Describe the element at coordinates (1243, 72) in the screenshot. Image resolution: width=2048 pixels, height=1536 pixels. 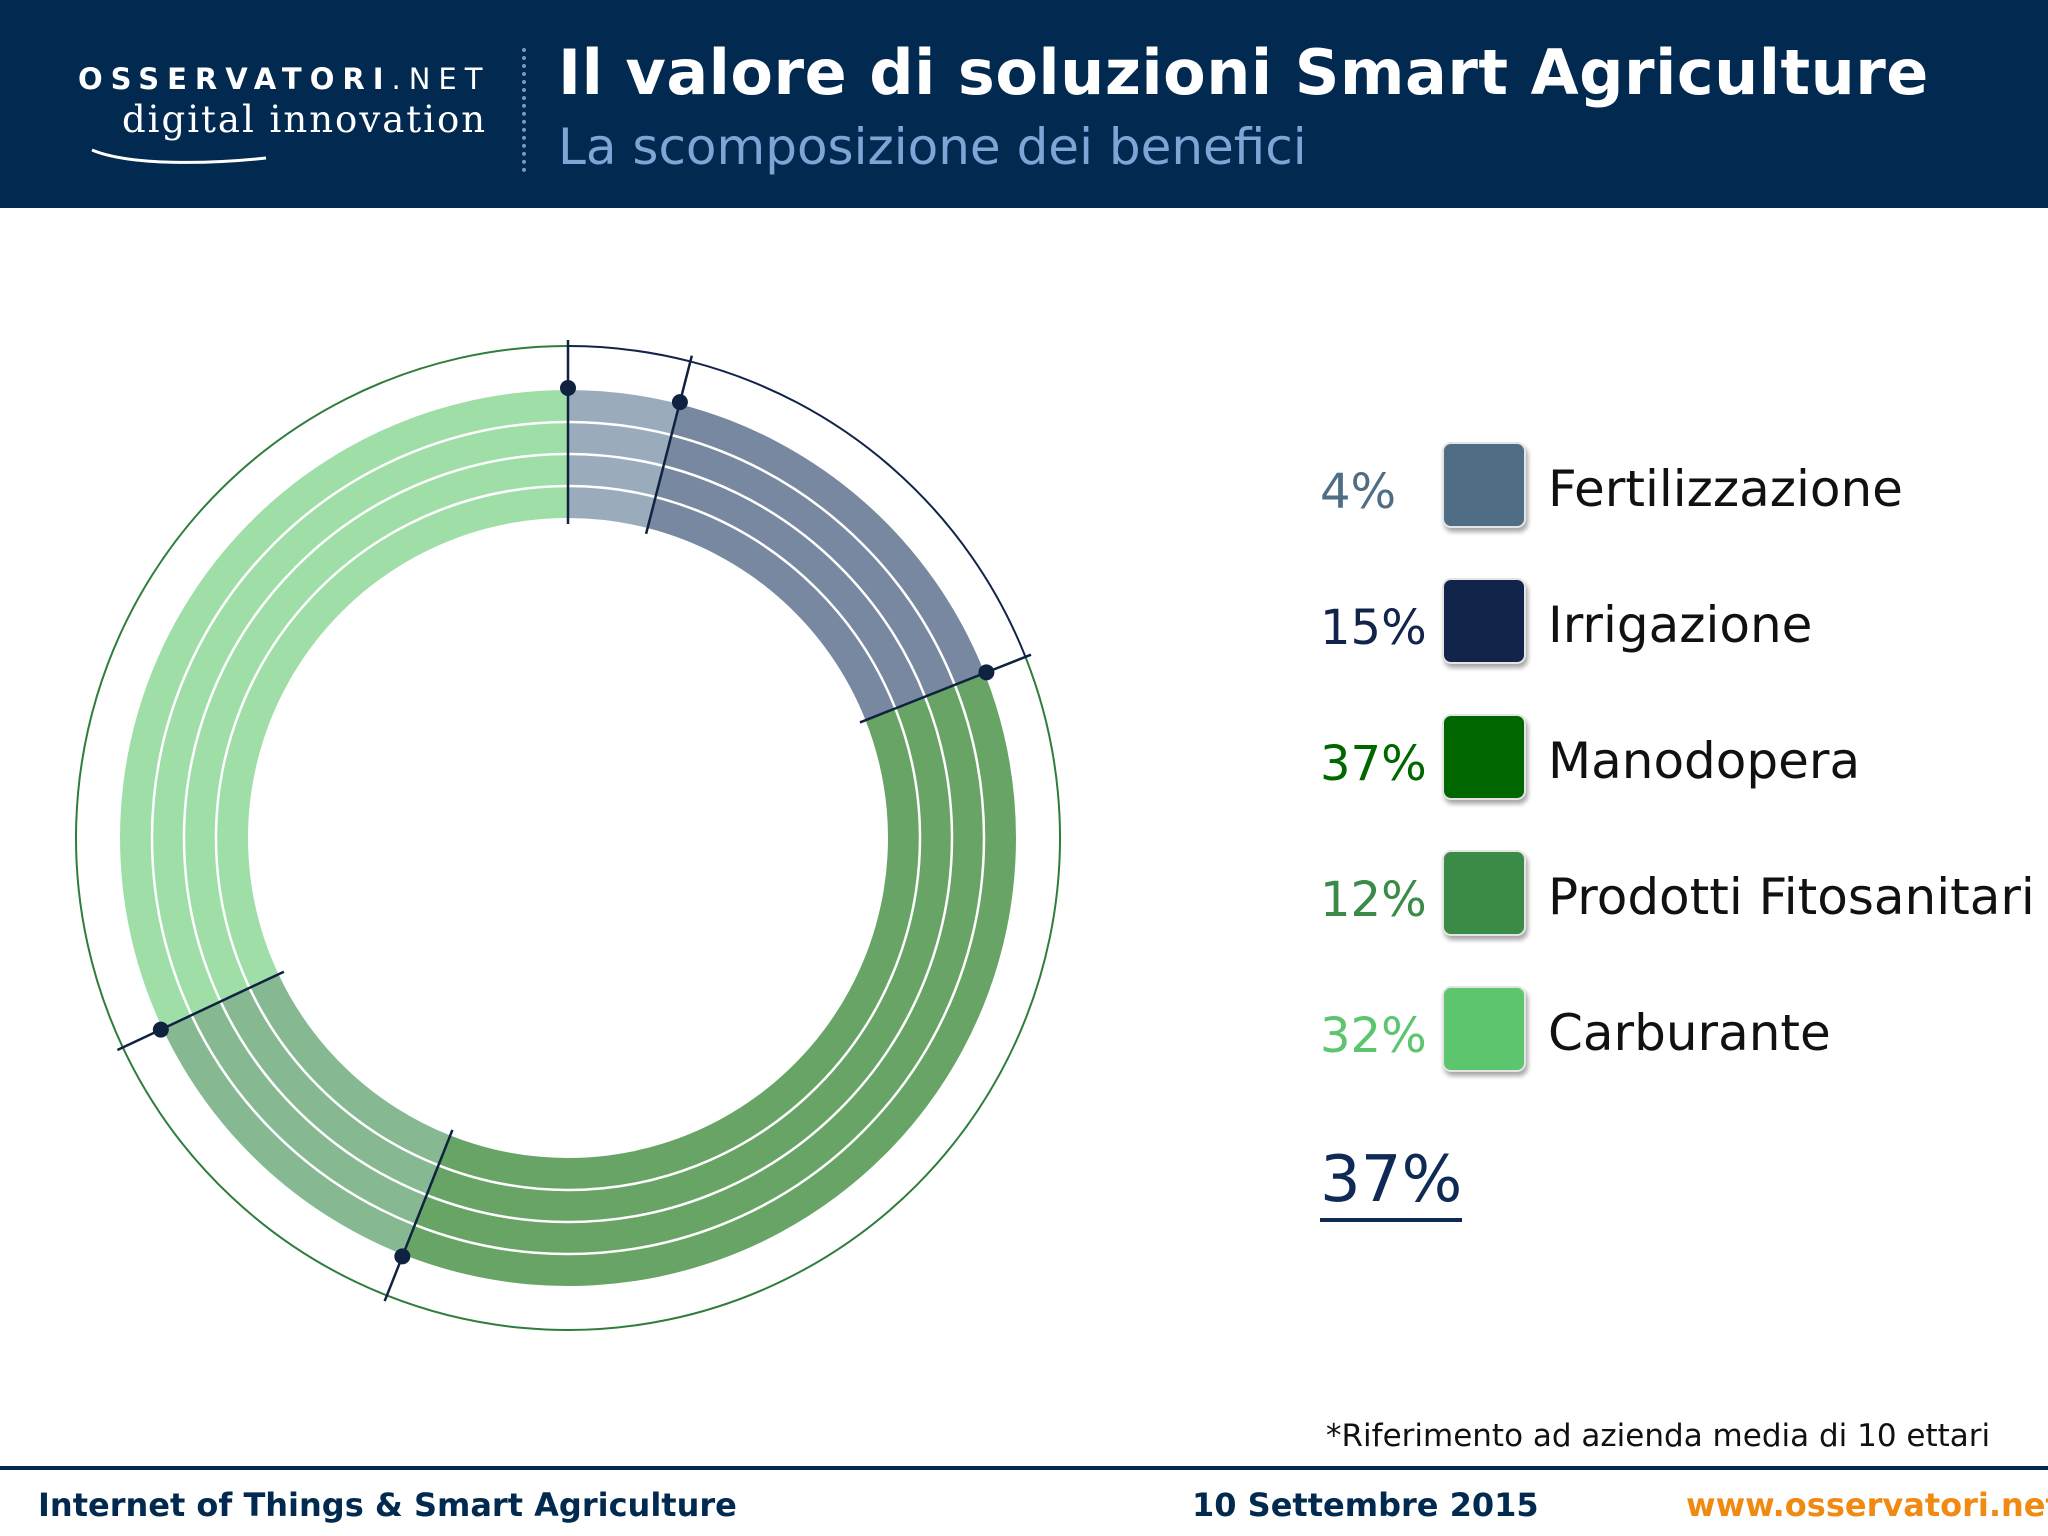
I see `page-title: Il valore di soluzioni Smart Agriculture` at that location.